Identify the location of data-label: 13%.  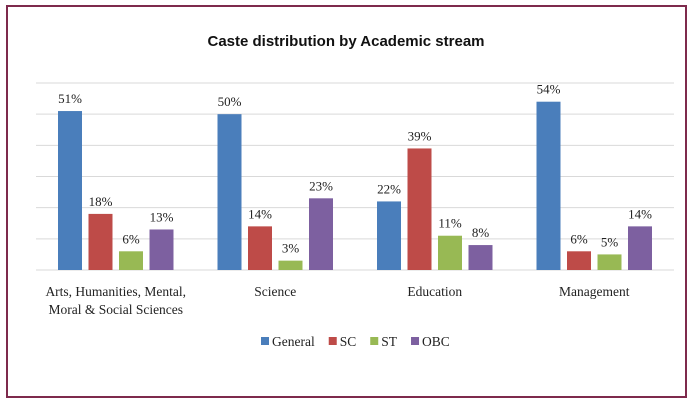
(162, 216).